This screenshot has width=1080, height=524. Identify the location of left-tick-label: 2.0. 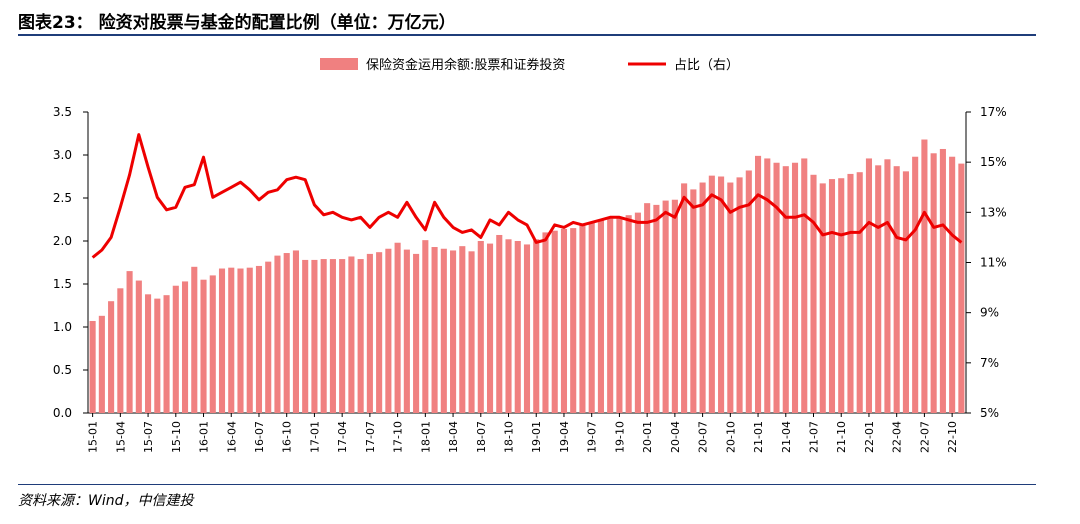
(62, 241).